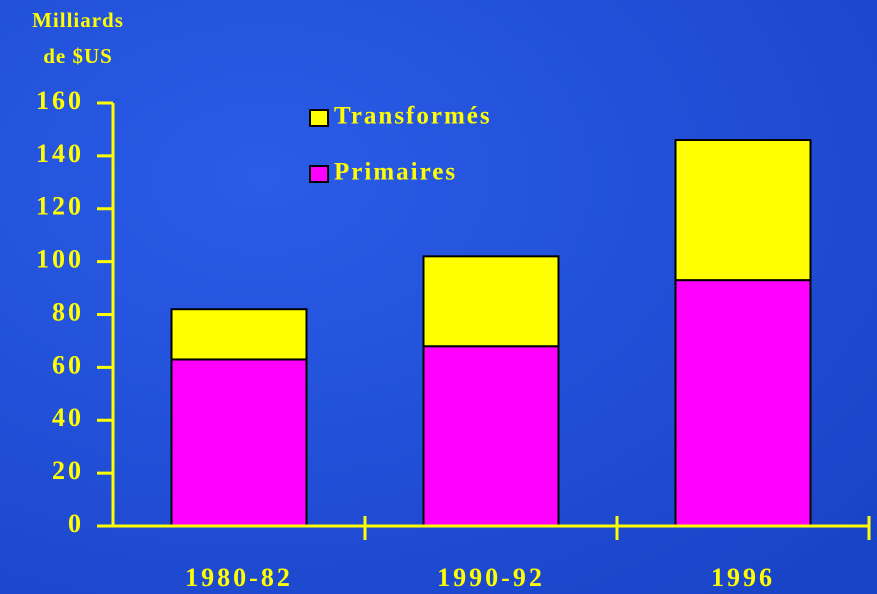  Describe the element at coordinates (413, 116) in the screenshot. I see `legend-label: Transformés` at that location.